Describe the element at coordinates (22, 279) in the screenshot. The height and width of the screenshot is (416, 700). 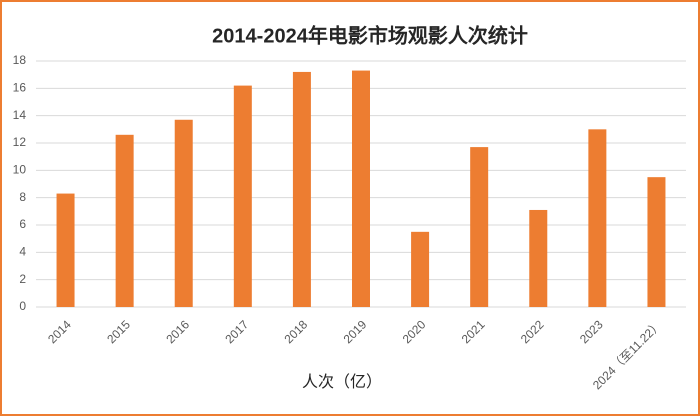
I see `y-tick-label: 2` at that location.